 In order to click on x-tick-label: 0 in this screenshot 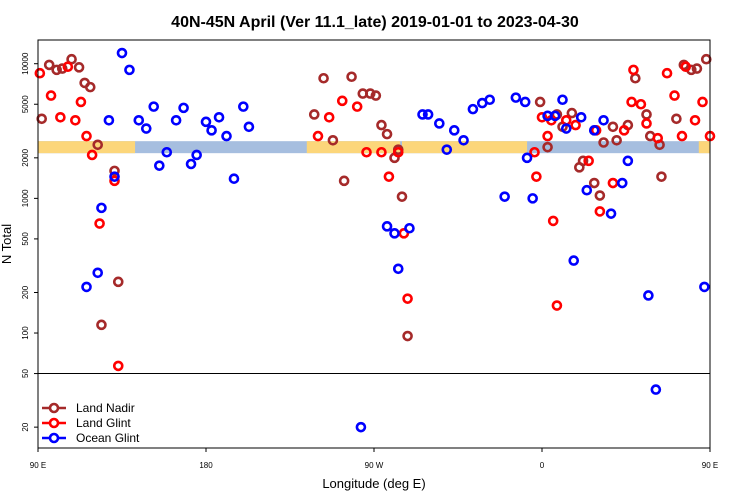, I will do `click(542, 465)`.